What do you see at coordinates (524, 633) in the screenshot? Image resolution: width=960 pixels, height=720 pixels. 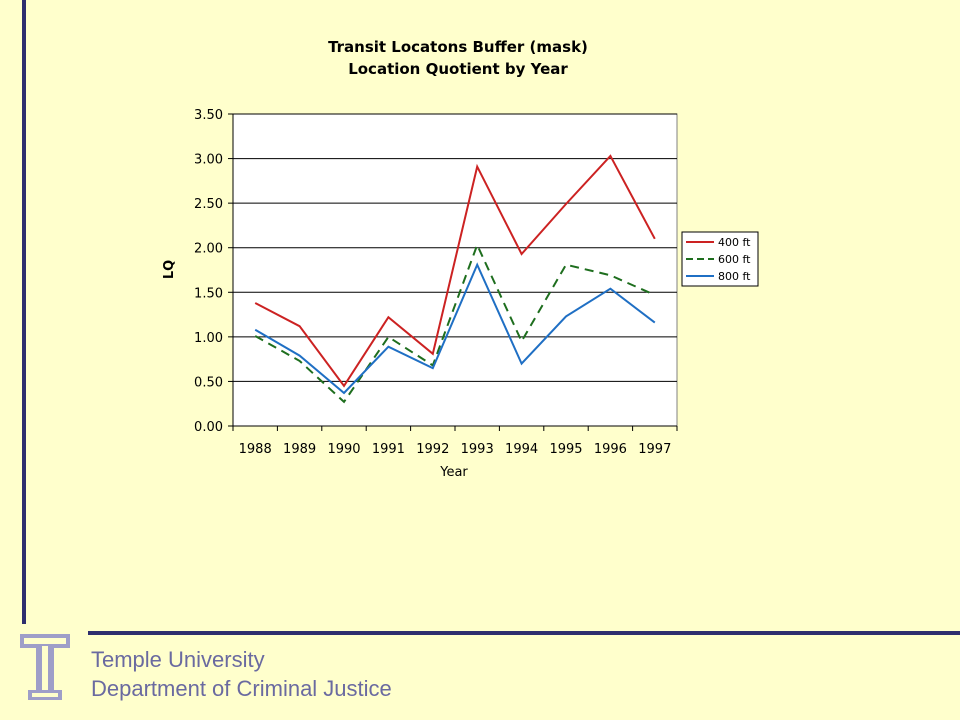 I see `footer-accent-rule` at bounding box center [524, 633].